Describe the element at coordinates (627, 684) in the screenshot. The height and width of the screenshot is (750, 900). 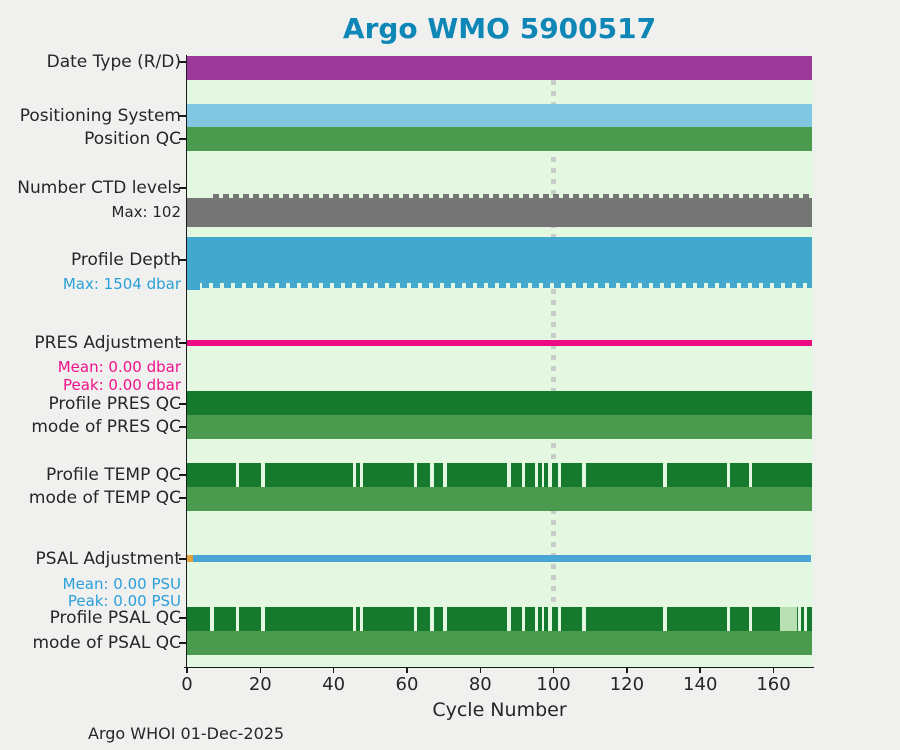
I see `x-tick-label: 120` at that location.